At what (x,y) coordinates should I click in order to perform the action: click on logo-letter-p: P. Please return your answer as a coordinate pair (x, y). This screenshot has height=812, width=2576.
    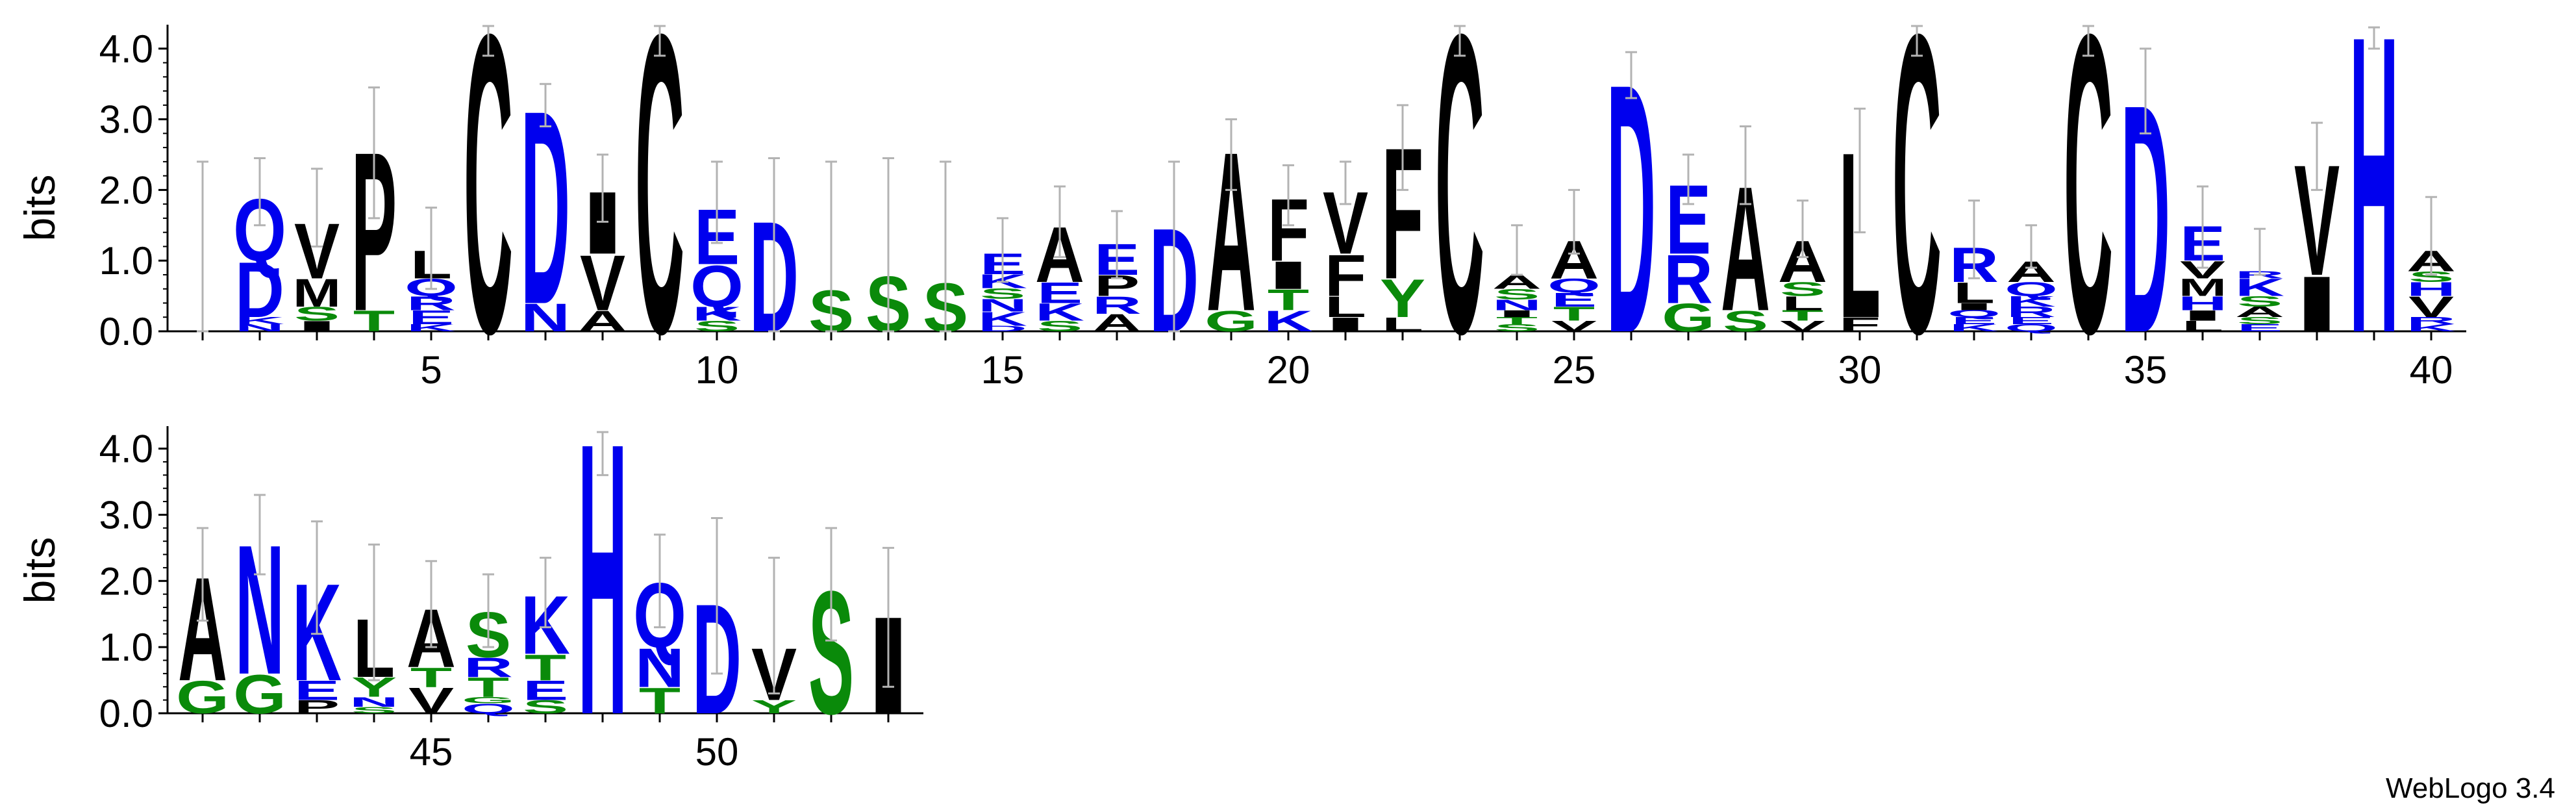
    Looking at the image, I should click on (317, 707).